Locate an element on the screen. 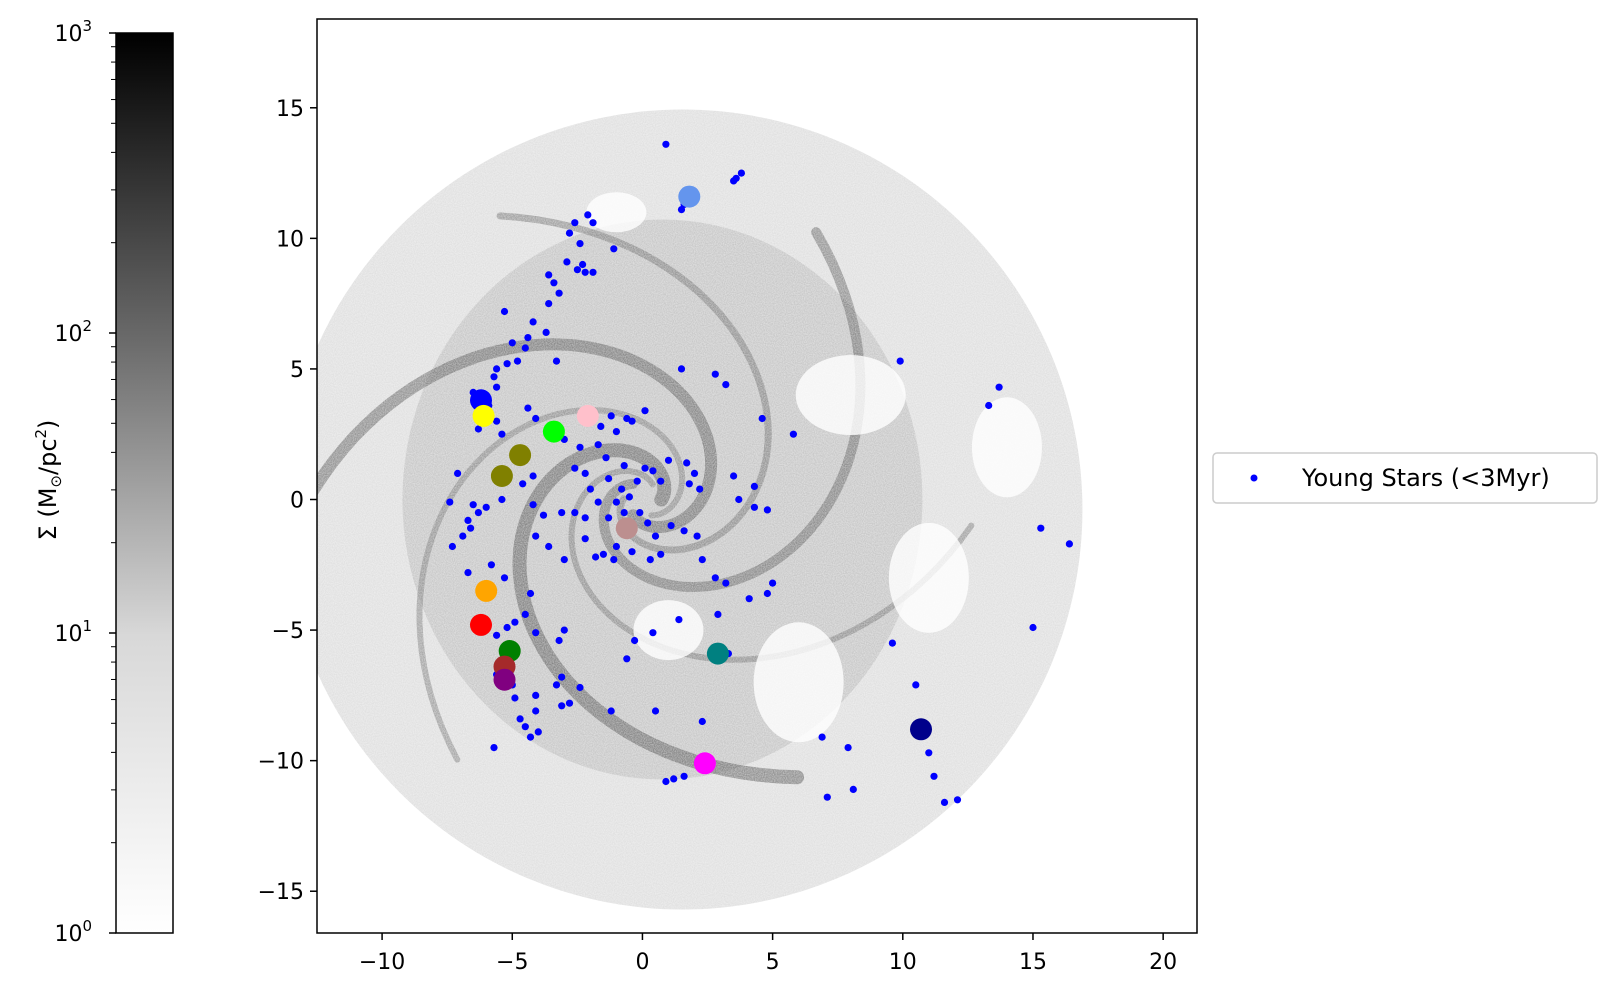 This screenshot has width=1610, height=997. legend: Young Stars (<3Myr) is located at coordinates (1405, 478).